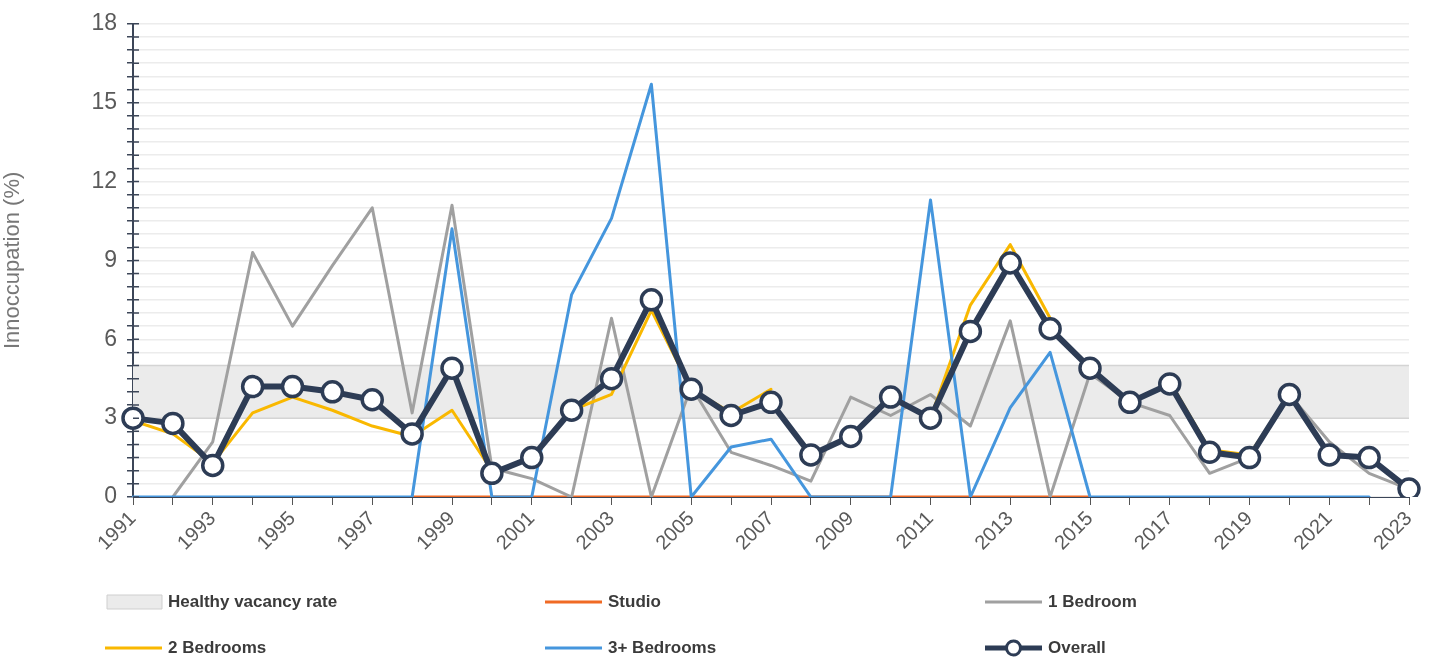  I want to click on y-tick-label: 15, so click(104, 101).